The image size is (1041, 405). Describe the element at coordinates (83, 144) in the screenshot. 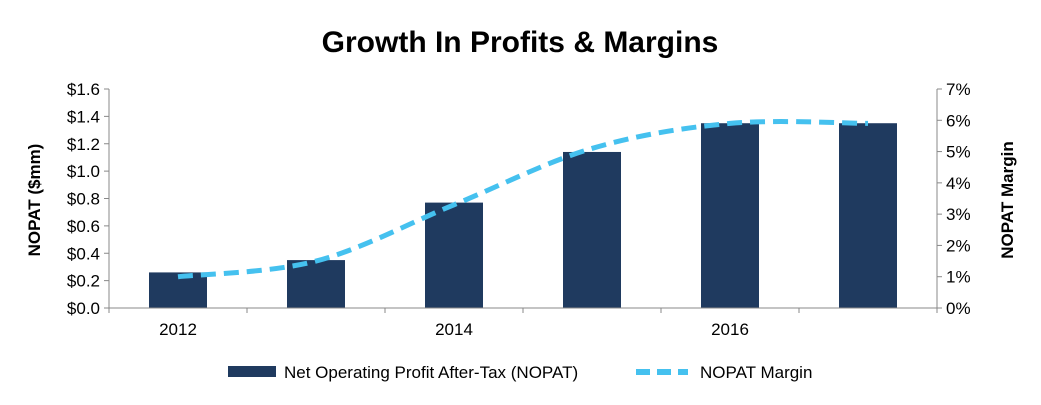

I see `y-left-tick-label: $1.2` at that location.